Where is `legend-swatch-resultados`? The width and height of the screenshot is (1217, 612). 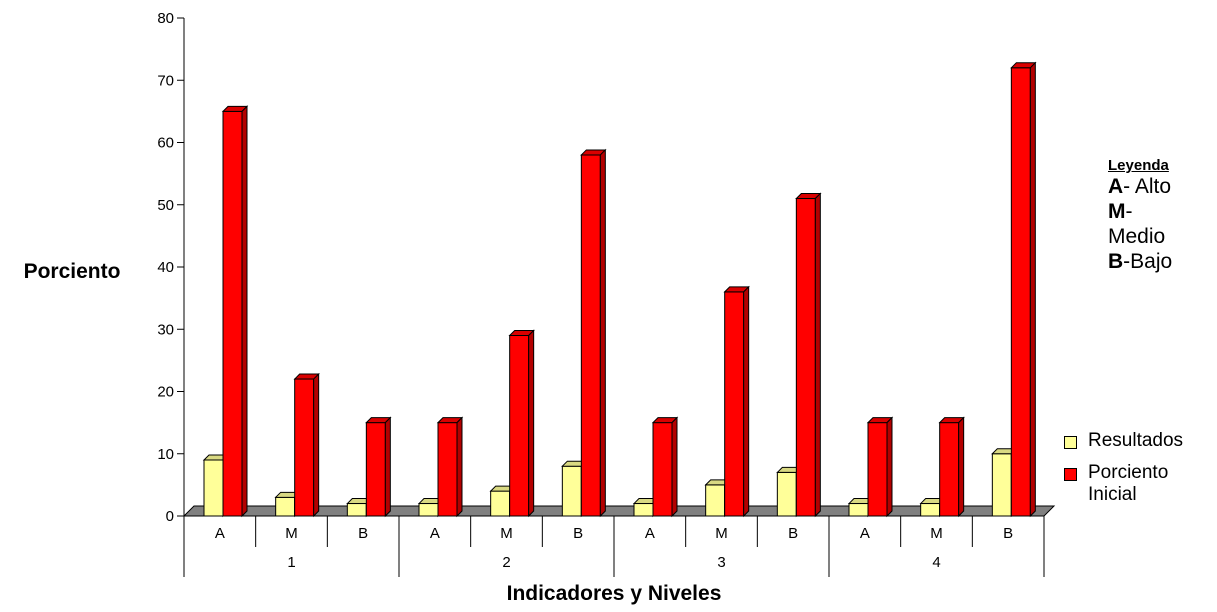
legend-swatch-resultados is located at coordinates (1070, 442).